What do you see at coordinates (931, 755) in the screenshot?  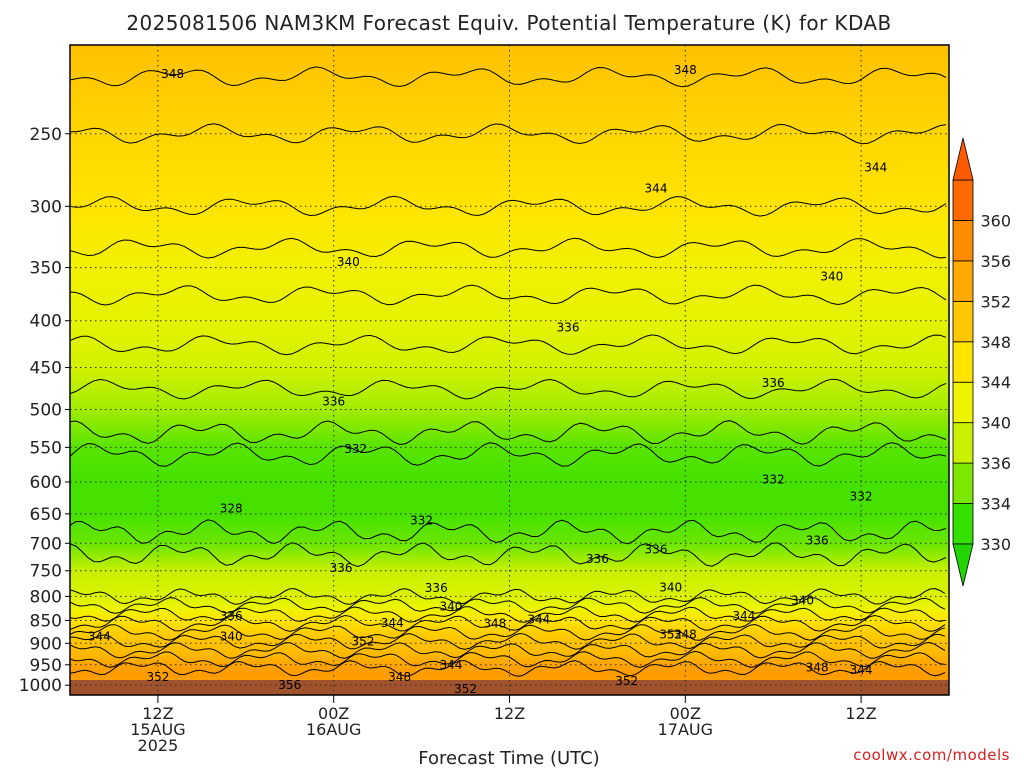 I see `credit-text: coolwx.com/models` at bounding box center [931, 755].